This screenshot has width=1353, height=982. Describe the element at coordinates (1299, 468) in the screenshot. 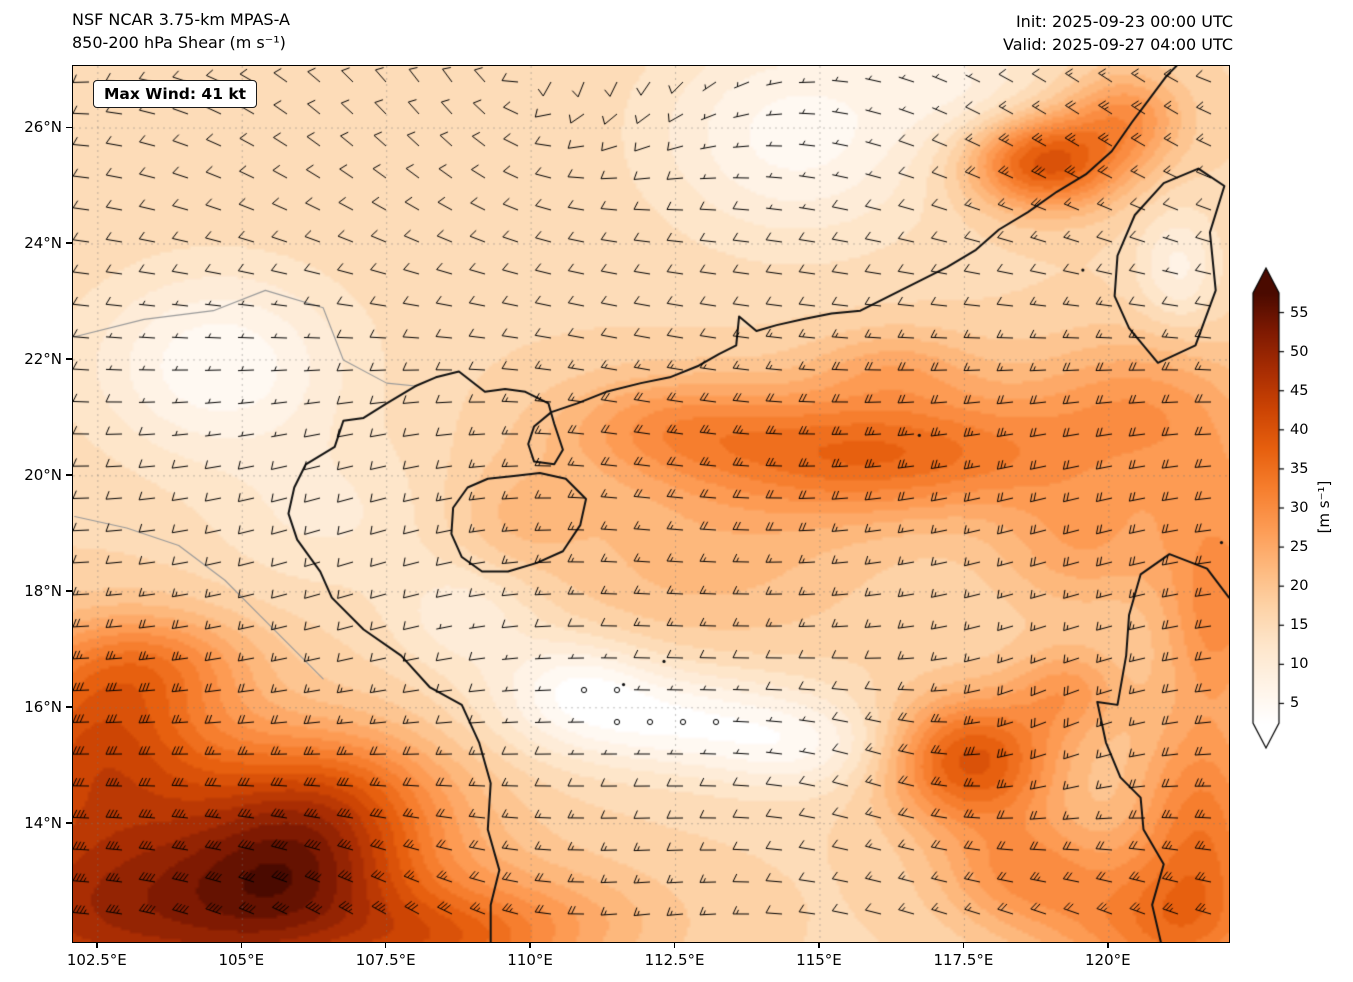

I see `colorbar-tick-label: 35` at that location.